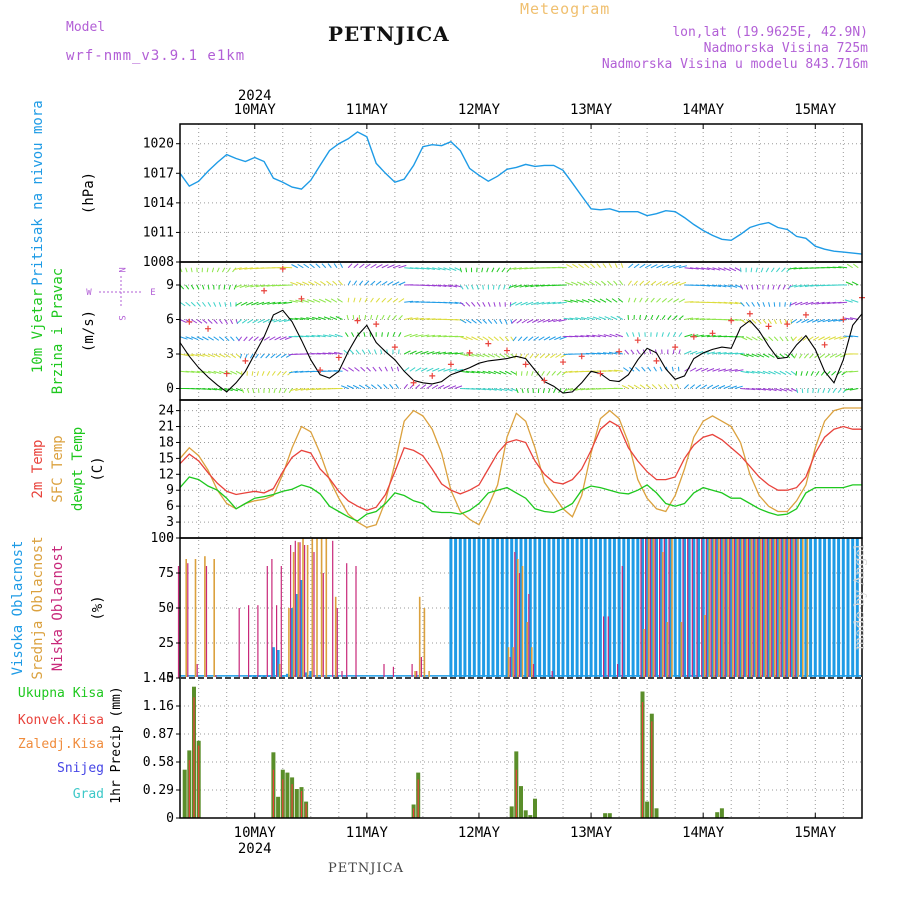 This screenshot has height=900, width=900. Describe the element at coordinates (61, 693) in the screenshot. I see `precip-legend-0: Ukupna Kisa` at that location.